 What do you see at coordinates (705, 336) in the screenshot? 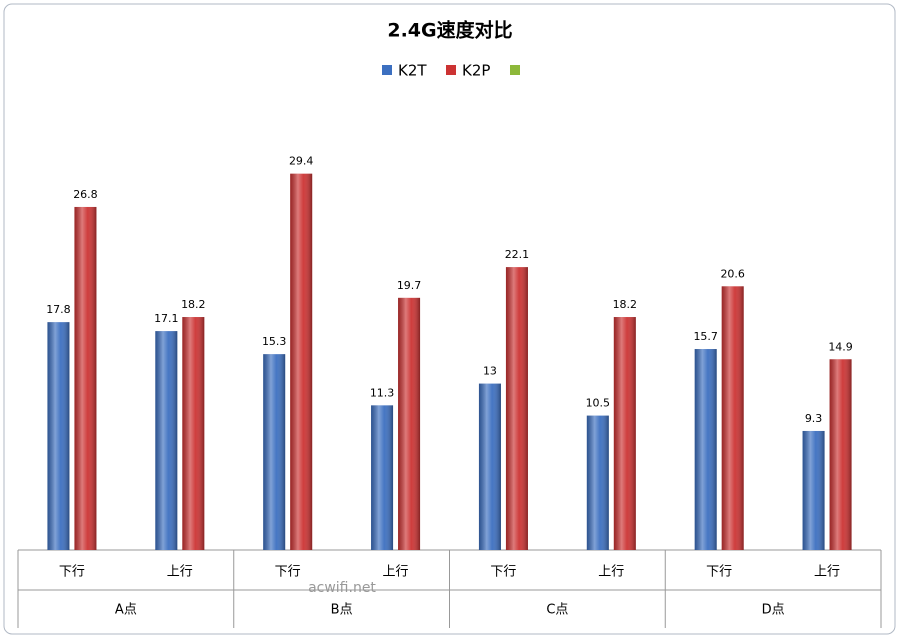
I see `value-label: 15.7` at bounding box center [705, 336].